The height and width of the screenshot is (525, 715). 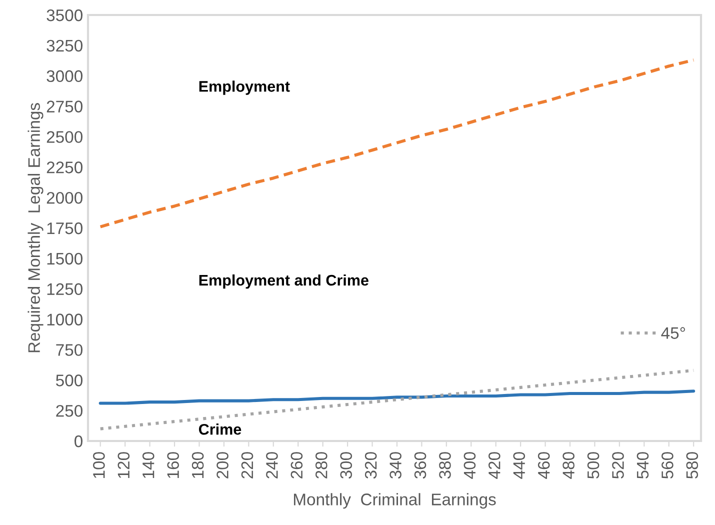 What do you see at coordinates (69, 350) in the screenshot?
I see `y-tick-label: 750` at bounding box center [69, 350].